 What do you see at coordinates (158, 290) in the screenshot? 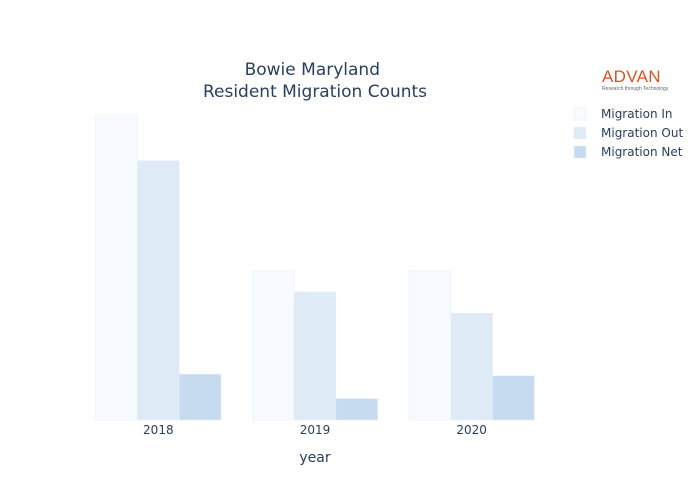
I see `bar-migration-out-2018` at bounding box center [158, 290].